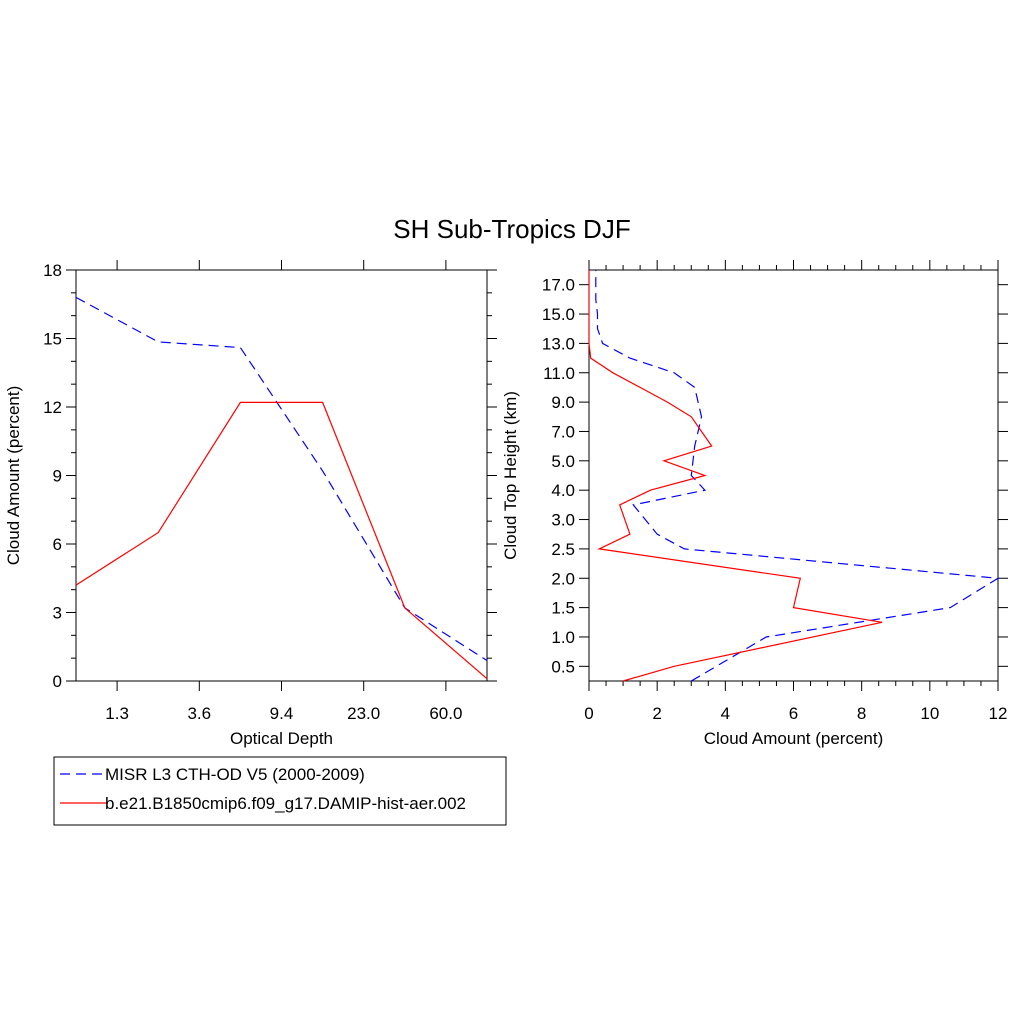 Image resolution: width=1024 pixels, height=1024 pixels. Describe the element at coordinates (511, 229) in the screenshot. I see `figure-title: SH Sub-Tropics DJF` at that location.